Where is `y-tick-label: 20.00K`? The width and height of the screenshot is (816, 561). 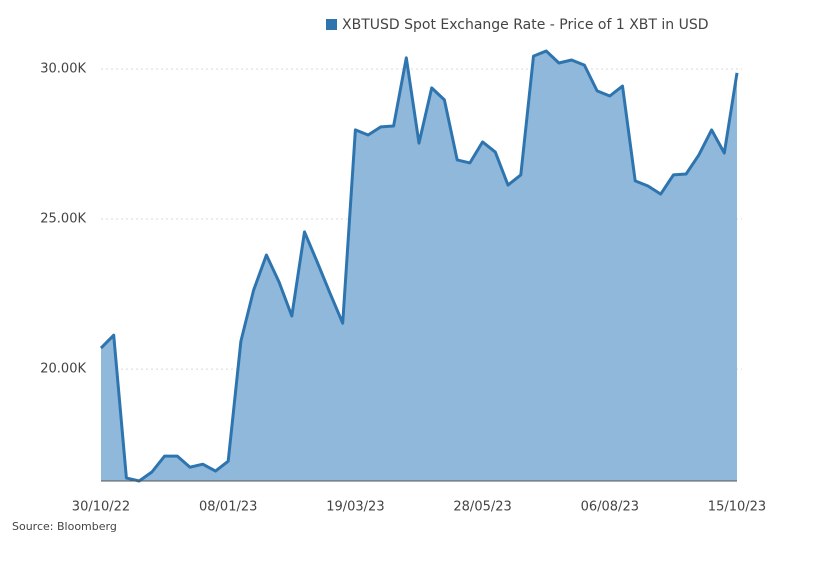 y-tick-label: 20.00K is located at coordinates (63, 369).